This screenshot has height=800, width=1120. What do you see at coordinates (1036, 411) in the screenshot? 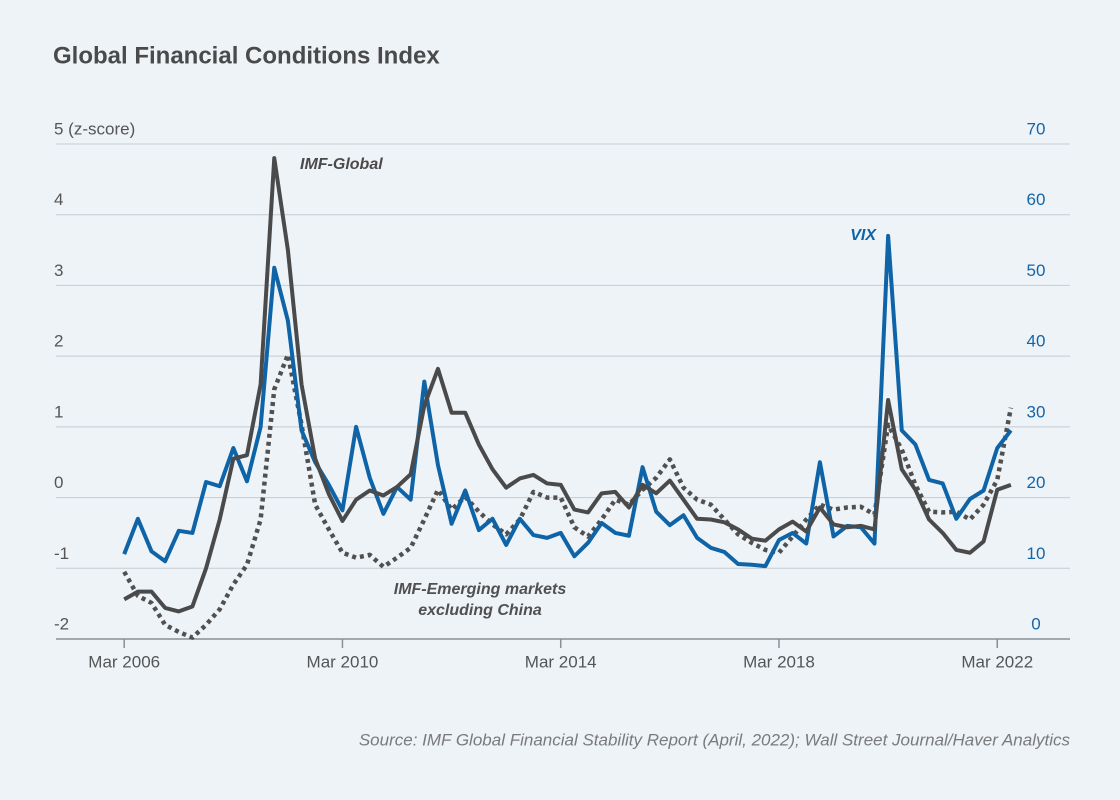
I see `y2-tick-label: 30` at bounding box center [1036, 411].